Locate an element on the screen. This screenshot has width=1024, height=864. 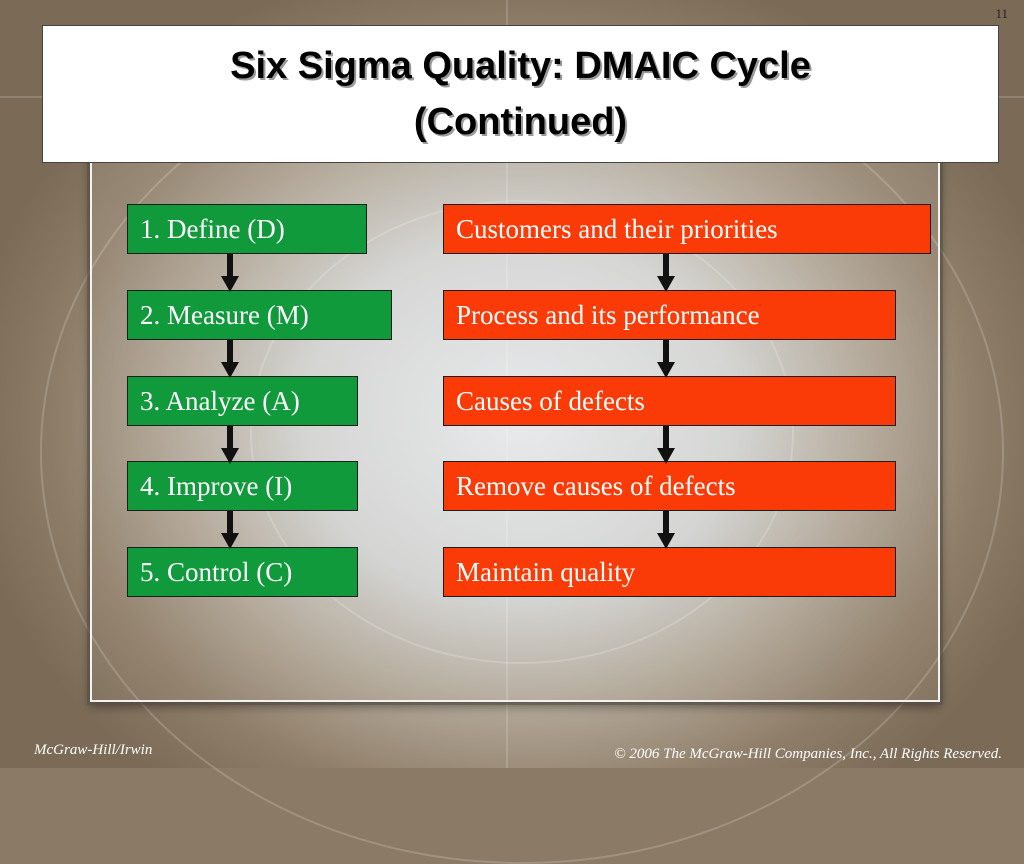
phase-box-improve: 4. Improve (I) is located at coordinates (242, 486).